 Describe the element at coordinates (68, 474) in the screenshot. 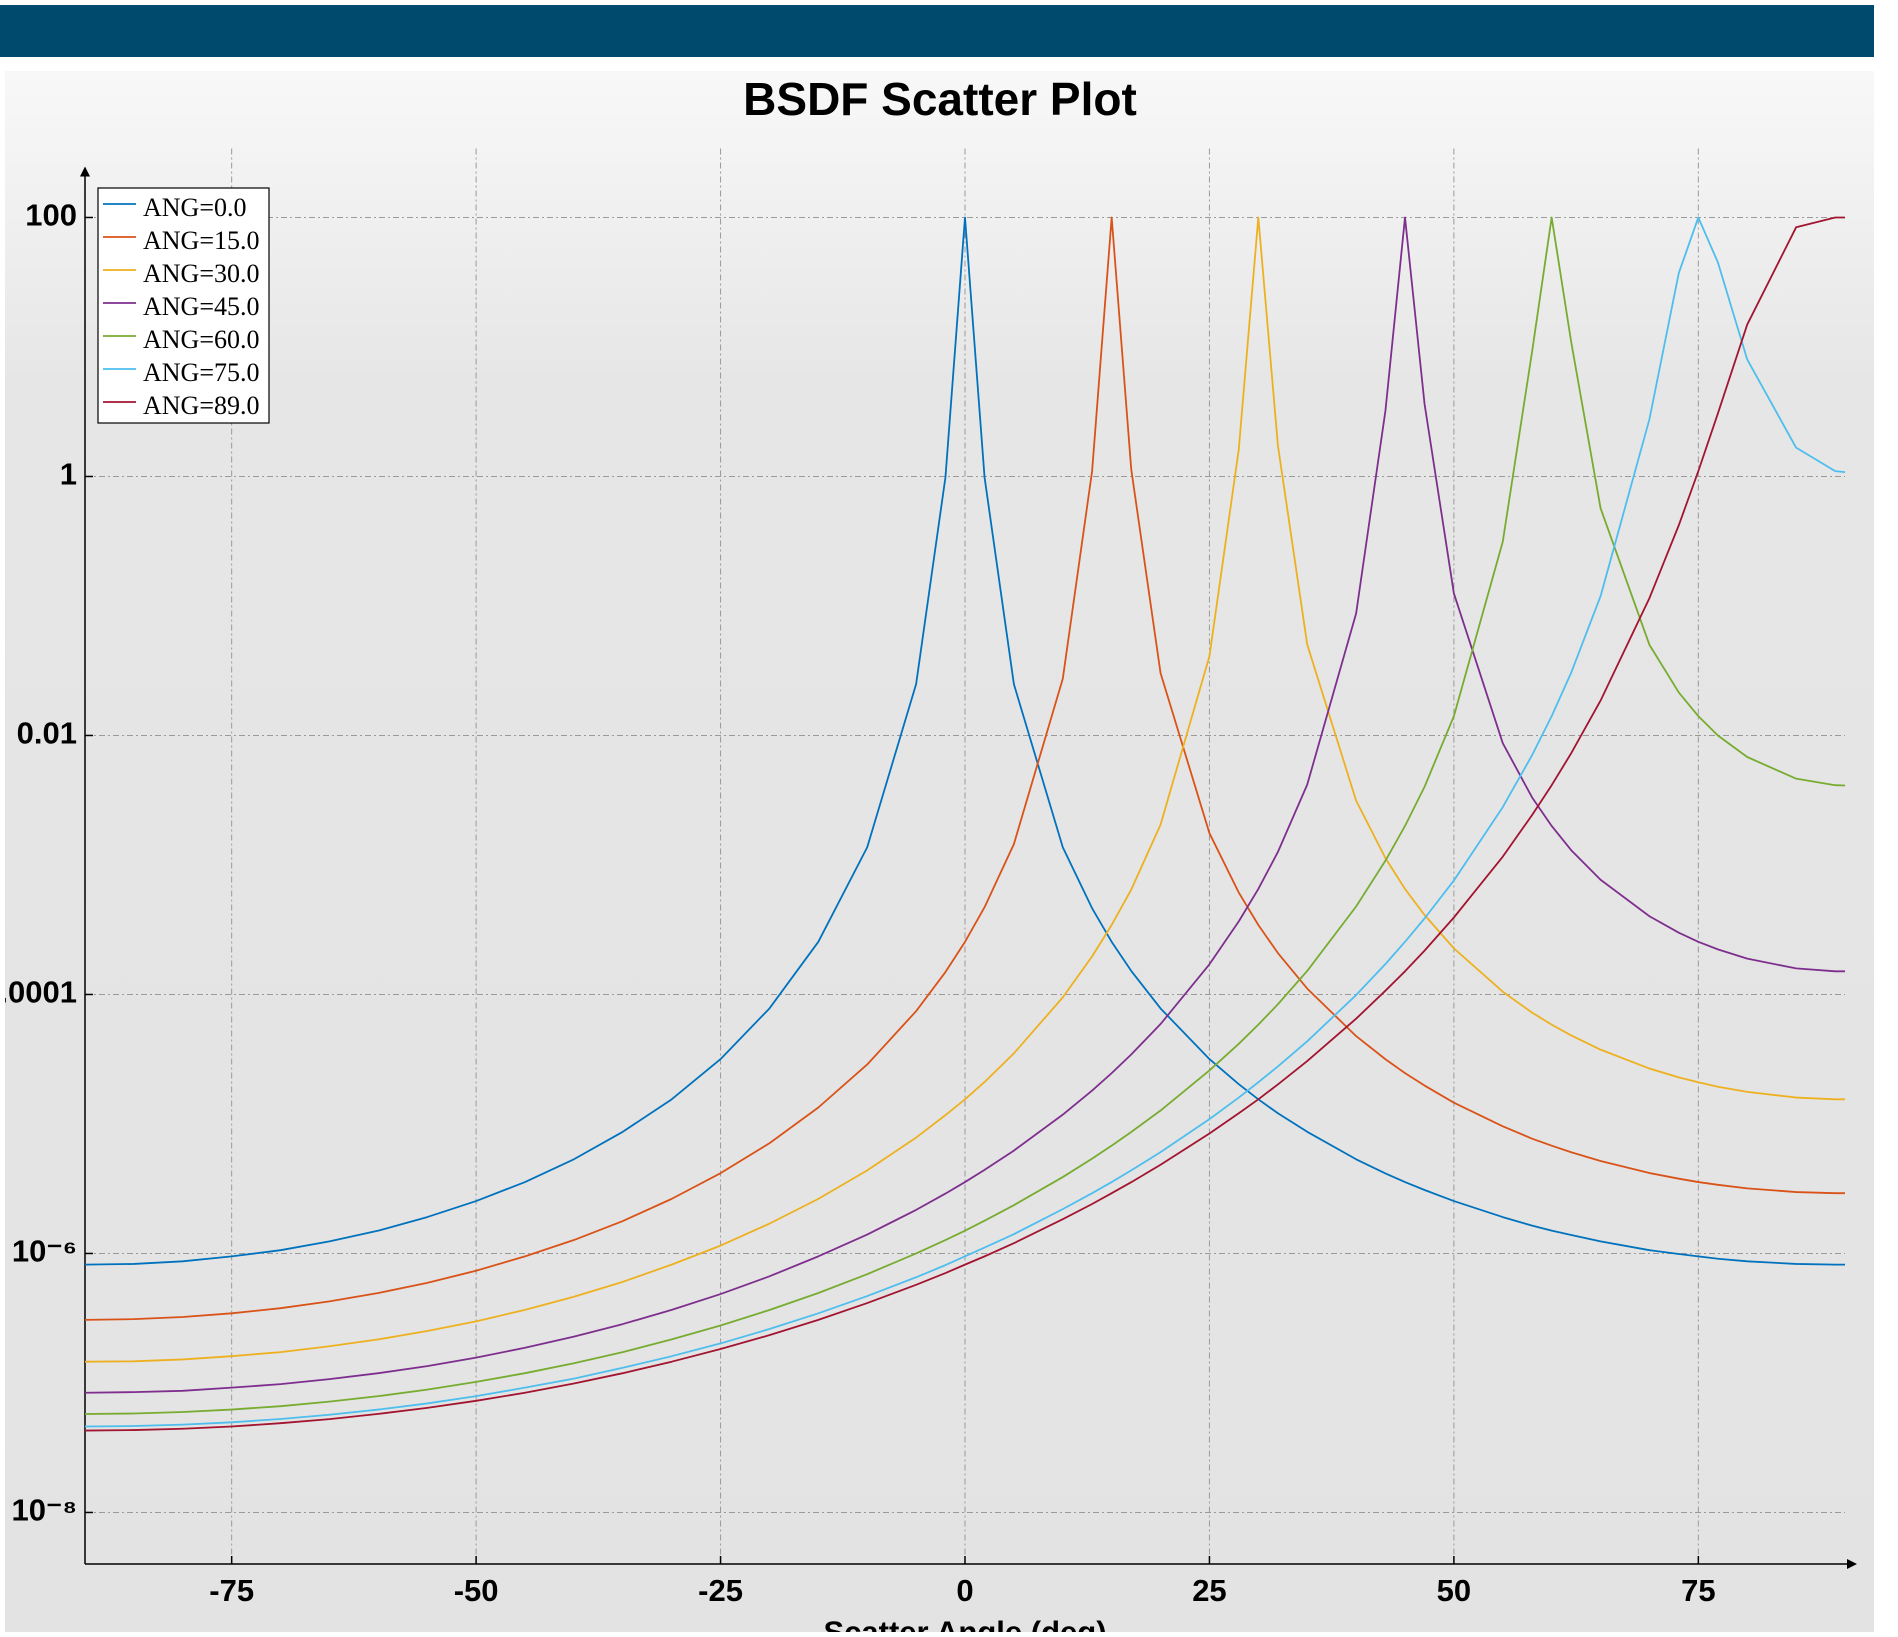

I see `y-tick-label: 1` at that location.